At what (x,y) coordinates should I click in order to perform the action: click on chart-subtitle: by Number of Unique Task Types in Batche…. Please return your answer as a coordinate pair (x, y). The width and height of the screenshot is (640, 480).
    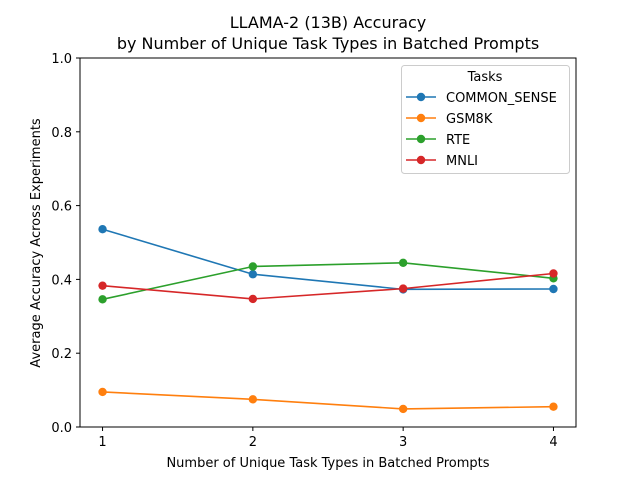
    Looking at the image, I should click on (328, 43).